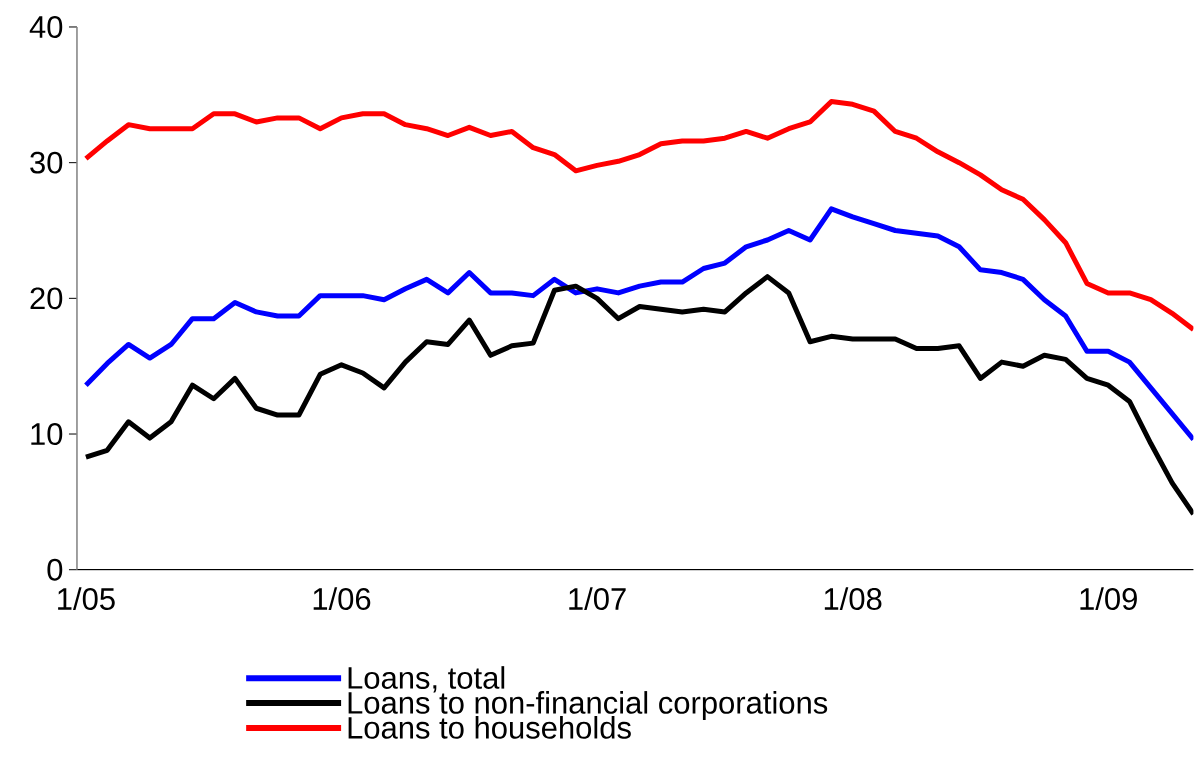 Image resolution: width=1194 pixels, height=775 pixels. Describe the element at coordinates (46, 162) in the screenshot. I see `y-tick-label: 30` at that location.